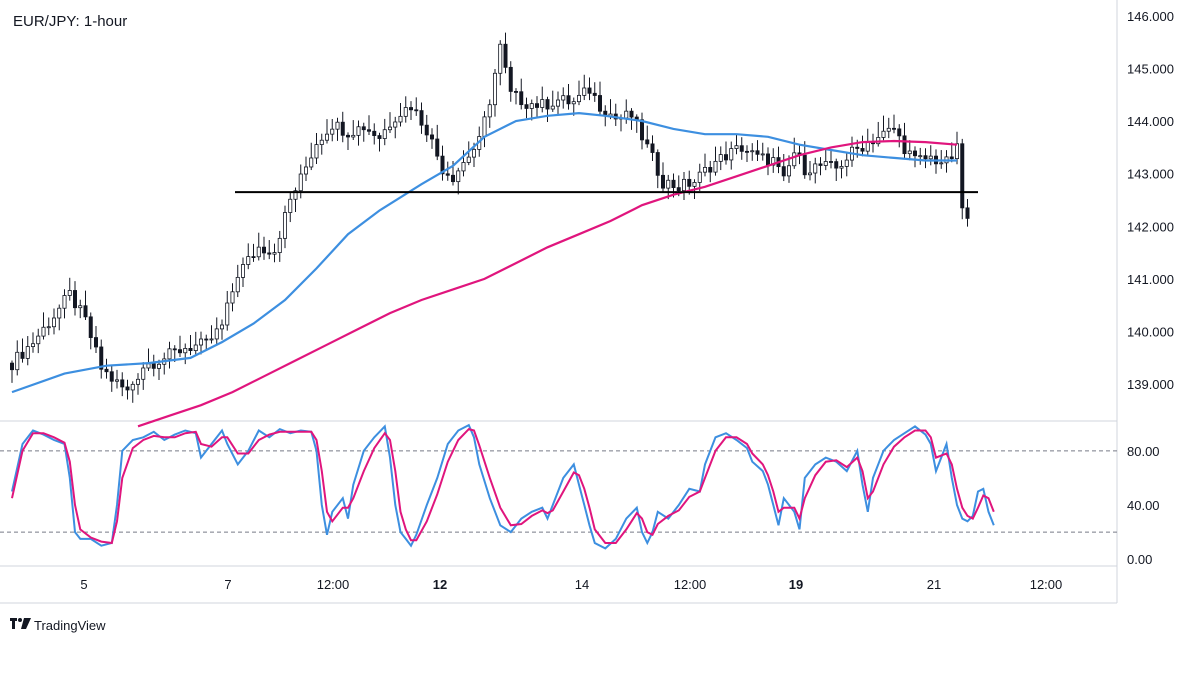  I want to click on price-tick-label: 141.000, so click(1150, 279).